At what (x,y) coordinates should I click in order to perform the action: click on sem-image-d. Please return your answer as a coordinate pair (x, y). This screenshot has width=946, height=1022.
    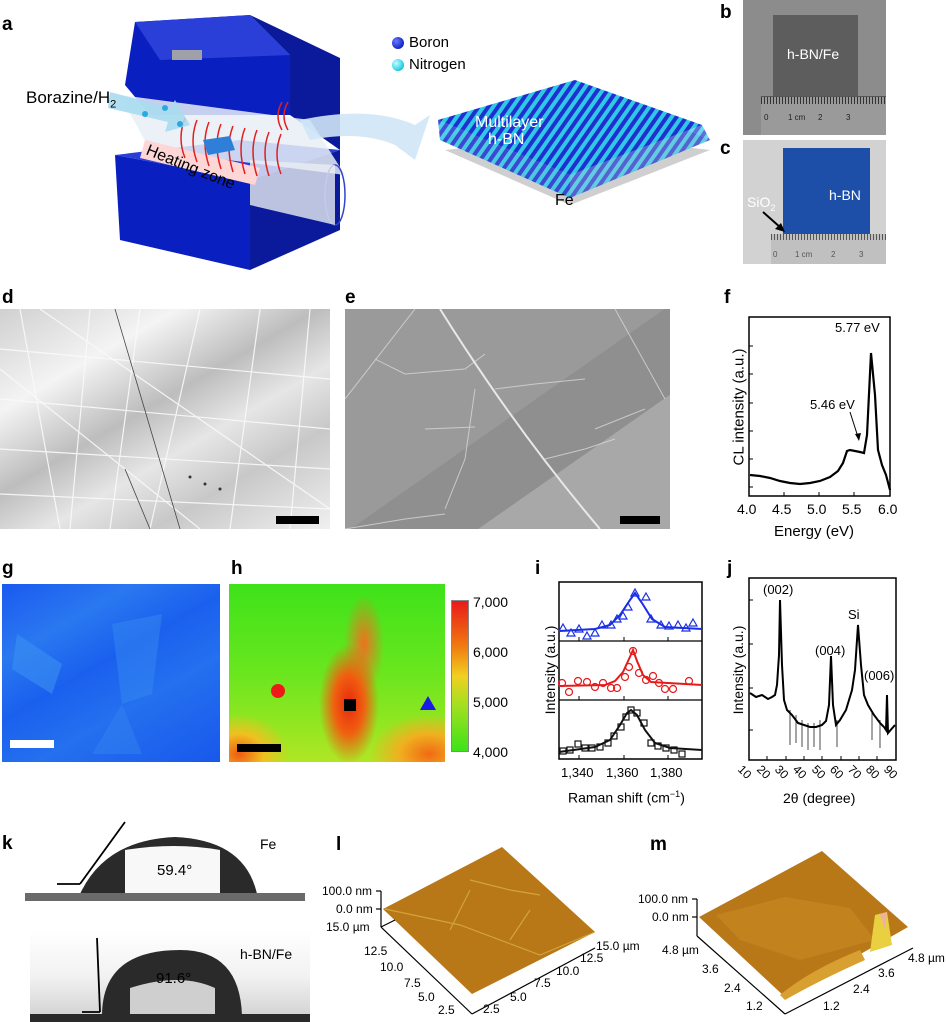
    Looking at the image, I should click on (165, 419).